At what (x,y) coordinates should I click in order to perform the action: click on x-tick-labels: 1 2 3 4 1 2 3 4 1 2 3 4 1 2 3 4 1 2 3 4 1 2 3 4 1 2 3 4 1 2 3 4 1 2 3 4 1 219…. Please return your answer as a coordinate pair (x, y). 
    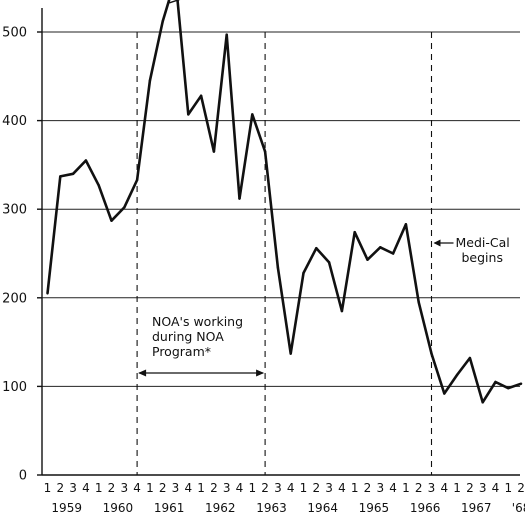
    Looking at the image, I should click on (284, 498).